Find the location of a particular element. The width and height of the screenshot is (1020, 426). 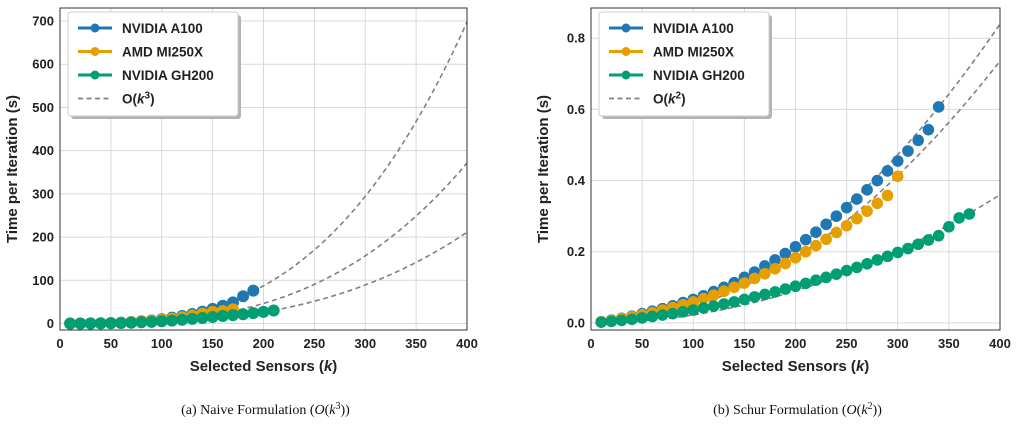

x-tick-label: 400 is located at coordinates (467, 343).